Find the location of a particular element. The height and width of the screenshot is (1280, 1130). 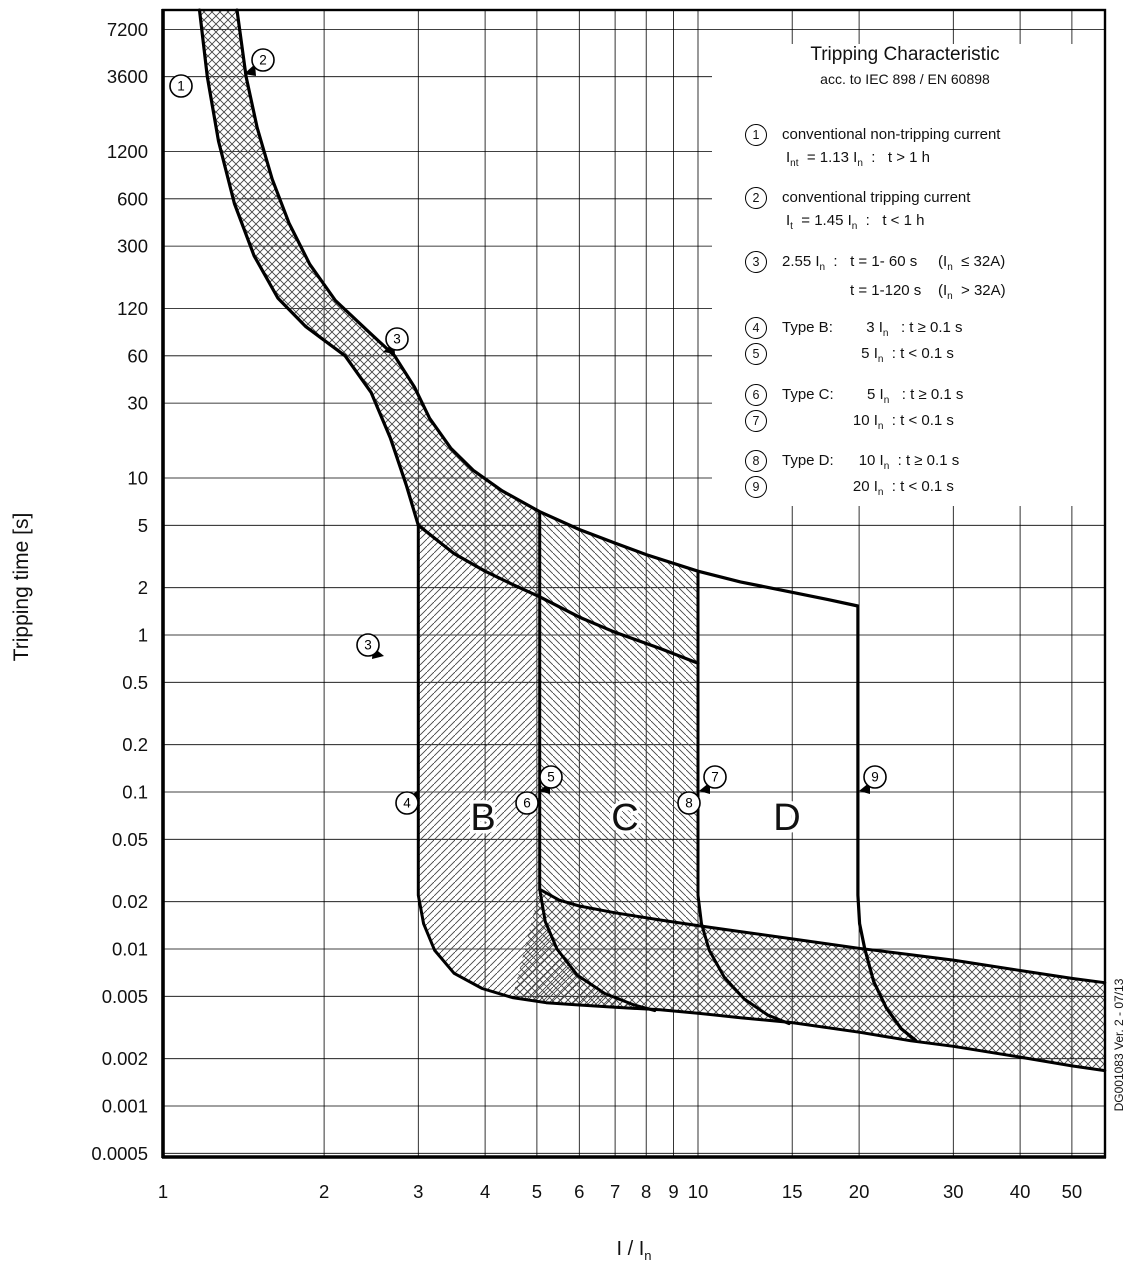

legend-item-number: 5 is located at coordinates (756, 354).